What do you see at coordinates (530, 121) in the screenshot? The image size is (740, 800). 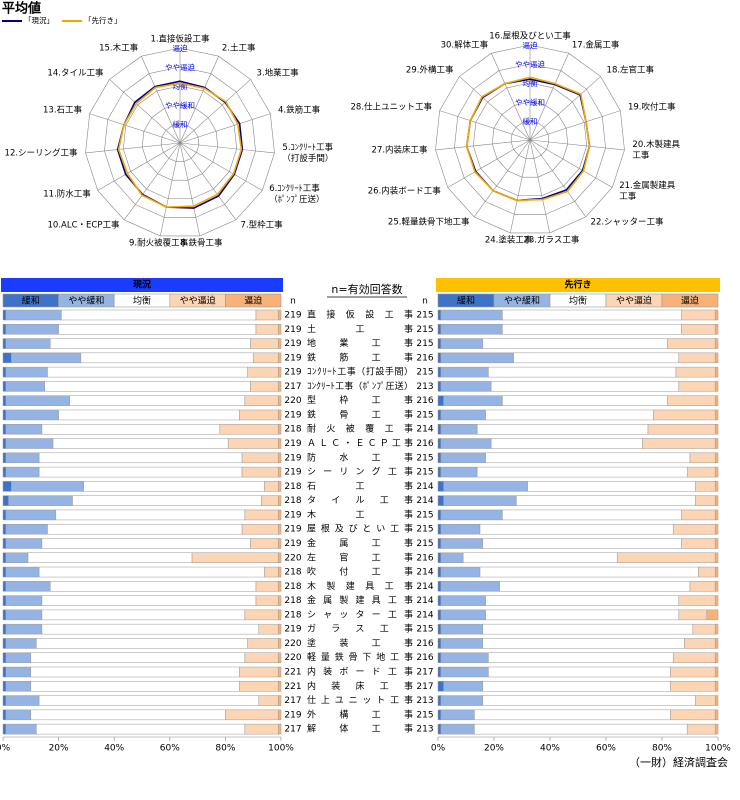 I see `radar-level-label: 緩和` at bounding box center [530, 121].